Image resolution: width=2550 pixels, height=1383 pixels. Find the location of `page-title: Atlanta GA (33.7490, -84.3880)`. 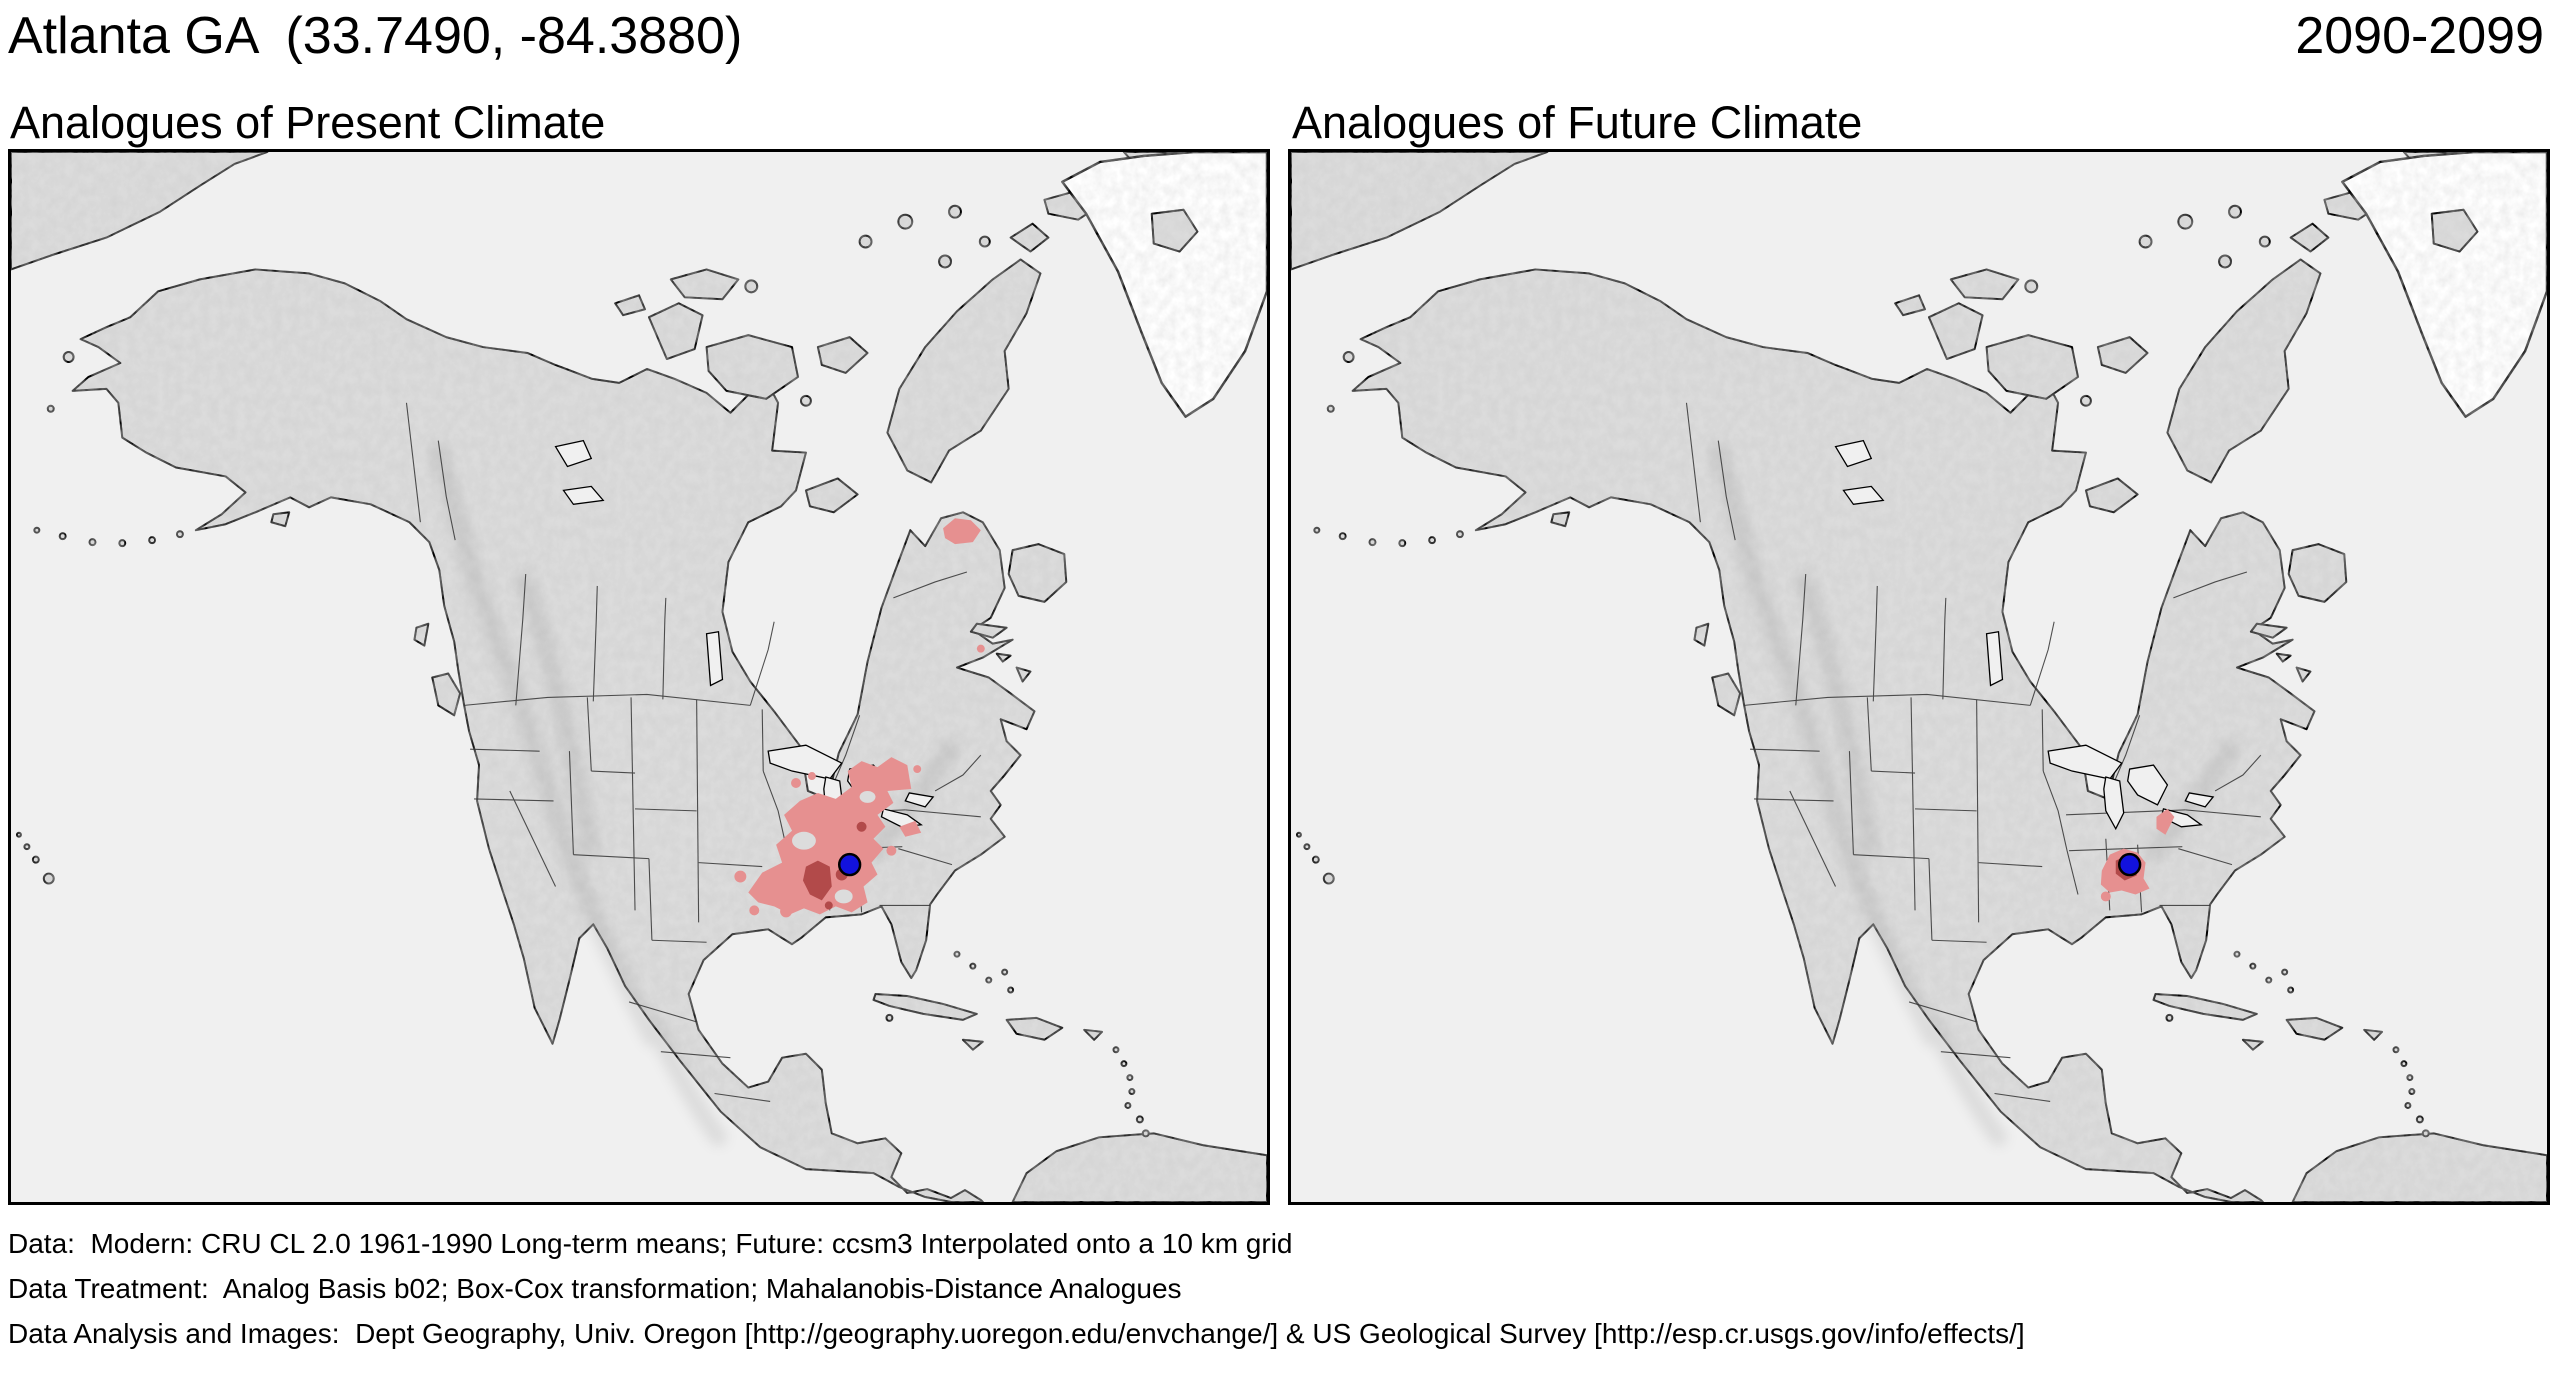

page-title: Atlanta GA (33.7490, -84.3880) is located at coordinates (375, 36).